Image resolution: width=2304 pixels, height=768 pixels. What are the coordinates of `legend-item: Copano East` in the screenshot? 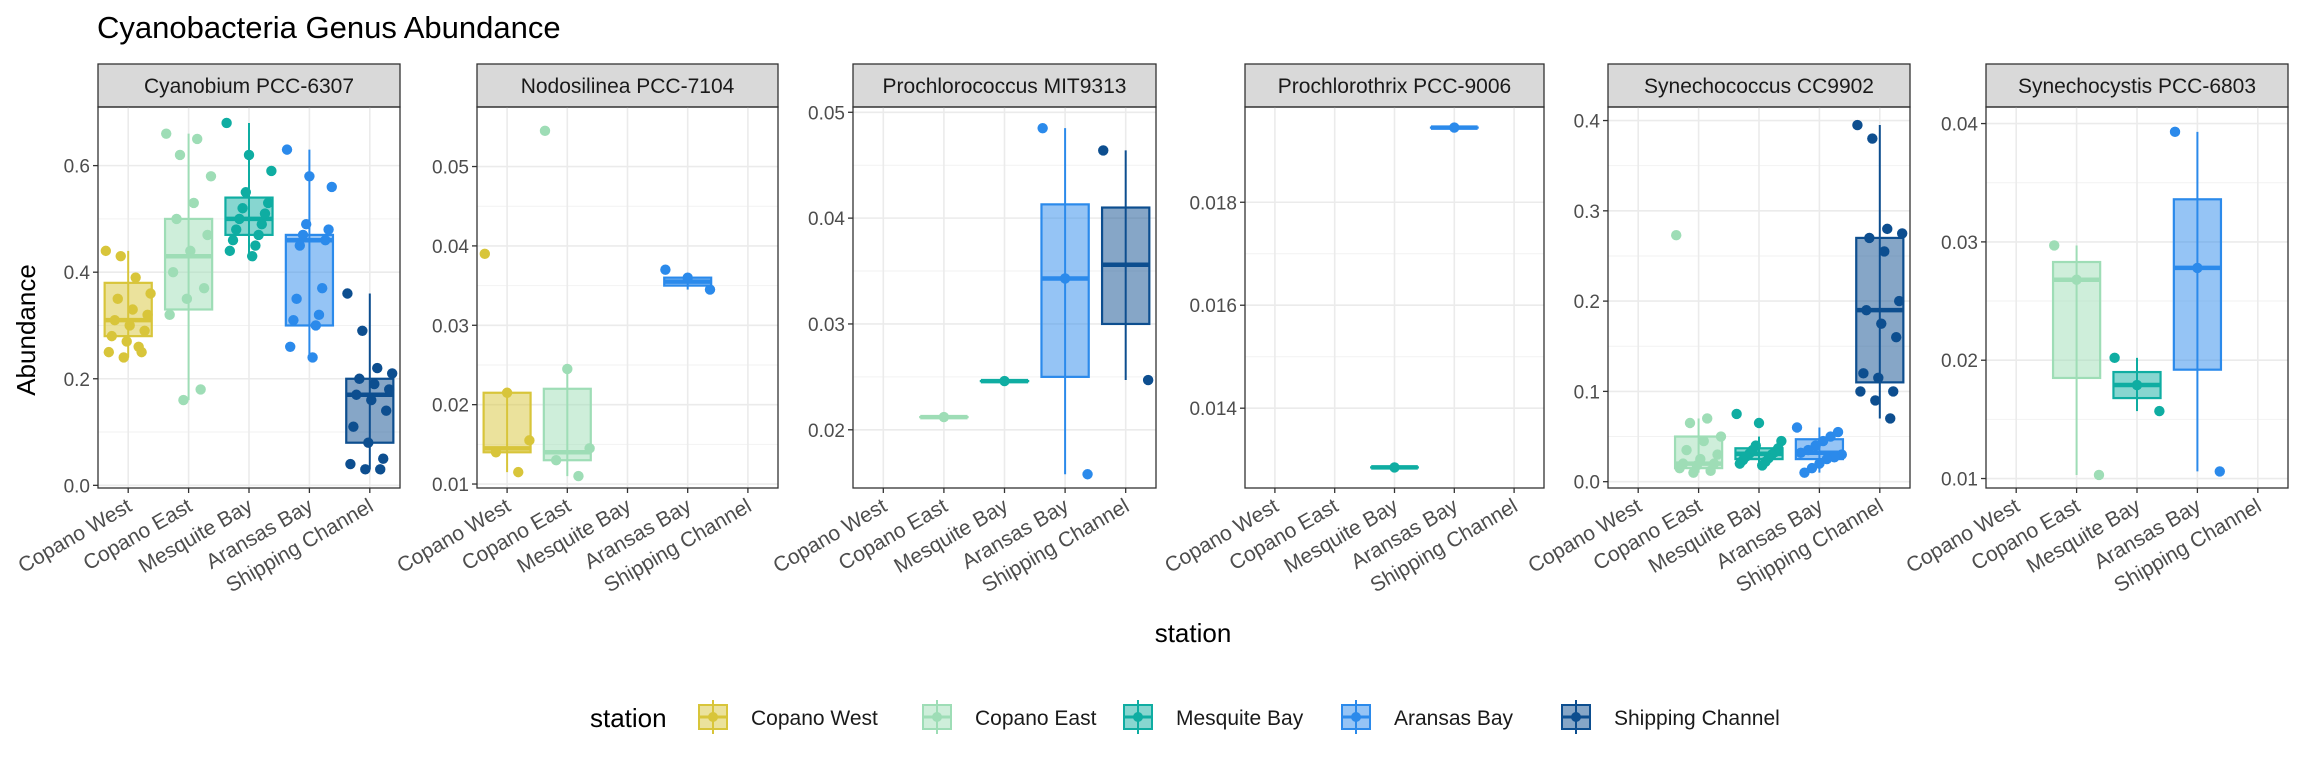 It's located at (1009, 717).